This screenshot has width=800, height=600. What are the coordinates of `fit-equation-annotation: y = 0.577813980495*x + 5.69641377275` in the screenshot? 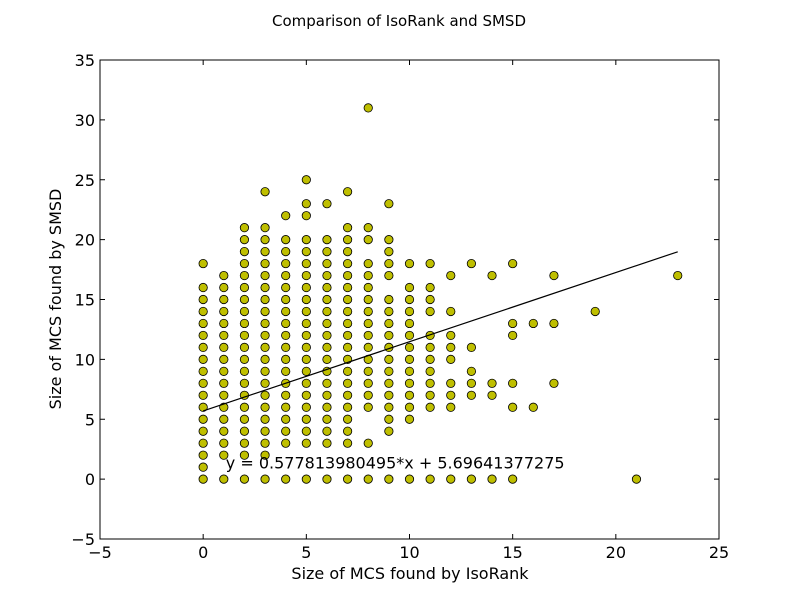 It's located at (395, 463).